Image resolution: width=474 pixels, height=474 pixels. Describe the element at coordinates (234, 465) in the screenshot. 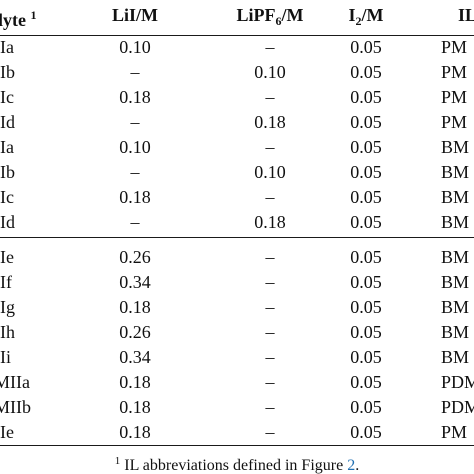

I see `footnote-text: IL abbreviations defined in Figure` at that location.